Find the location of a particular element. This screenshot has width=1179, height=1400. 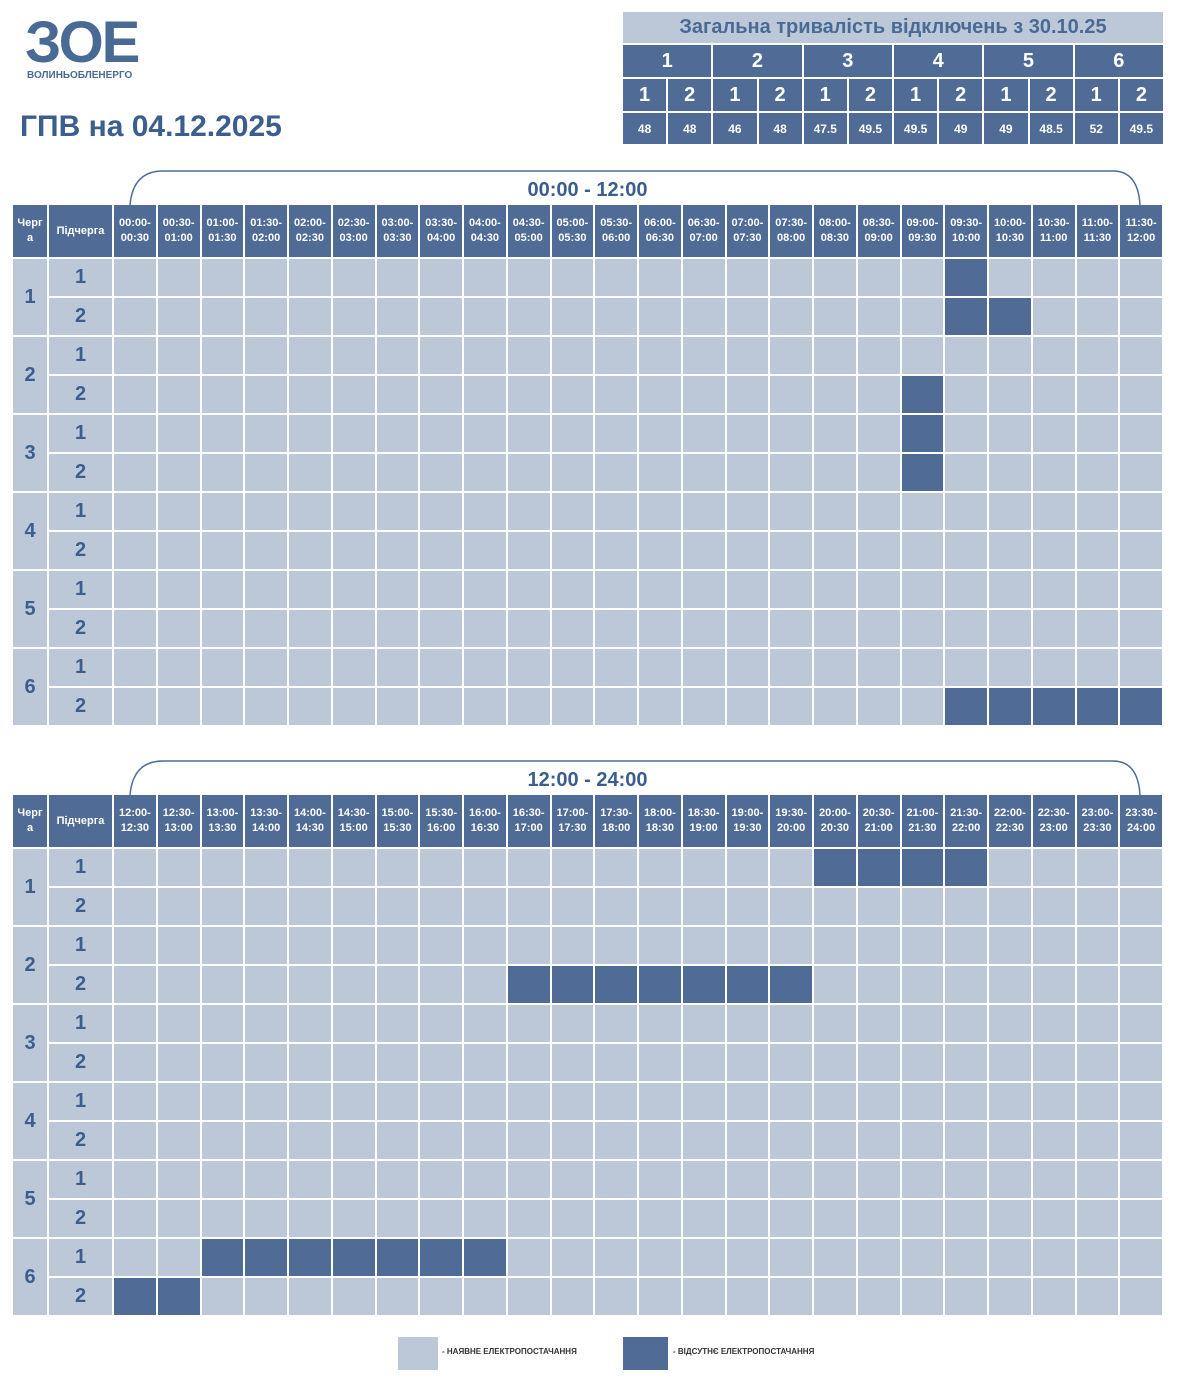

subqueue-label: 1 is located at coordinates (80, 589).